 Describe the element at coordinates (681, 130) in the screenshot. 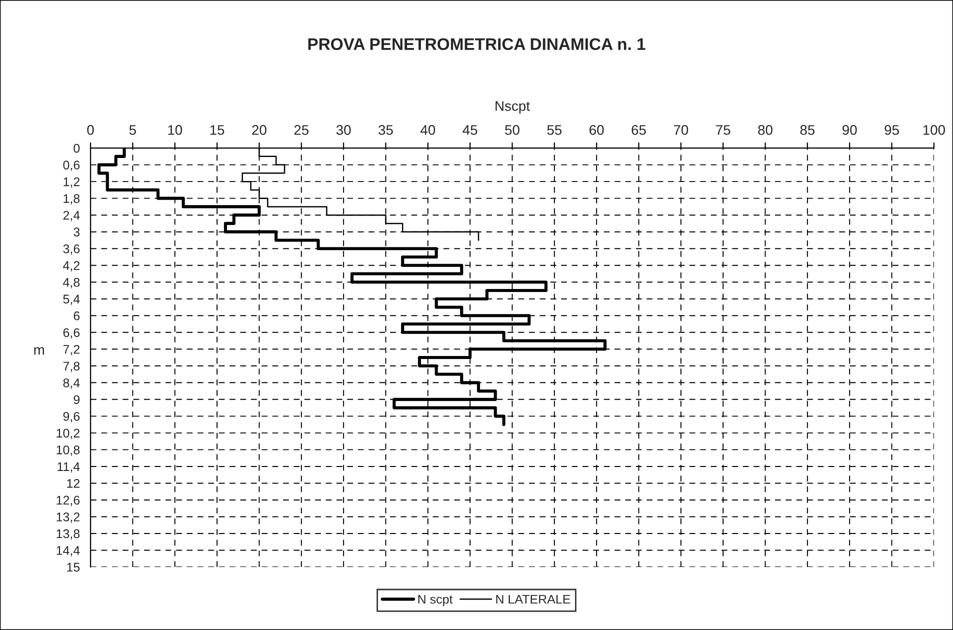

I see `x-tick-label: 70` at that location.